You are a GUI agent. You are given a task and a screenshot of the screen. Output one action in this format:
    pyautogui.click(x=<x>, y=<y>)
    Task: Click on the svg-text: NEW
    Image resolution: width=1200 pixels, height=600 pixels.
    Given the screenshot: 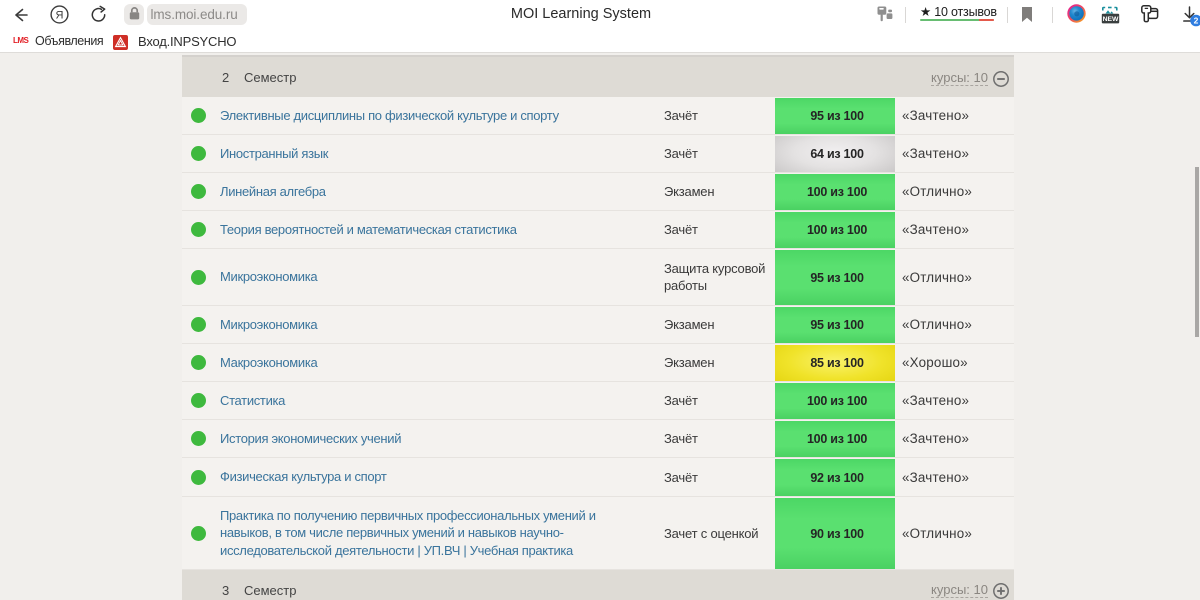 What is the action you would take?
    pyautogui.click(x=1111, y=19)
    